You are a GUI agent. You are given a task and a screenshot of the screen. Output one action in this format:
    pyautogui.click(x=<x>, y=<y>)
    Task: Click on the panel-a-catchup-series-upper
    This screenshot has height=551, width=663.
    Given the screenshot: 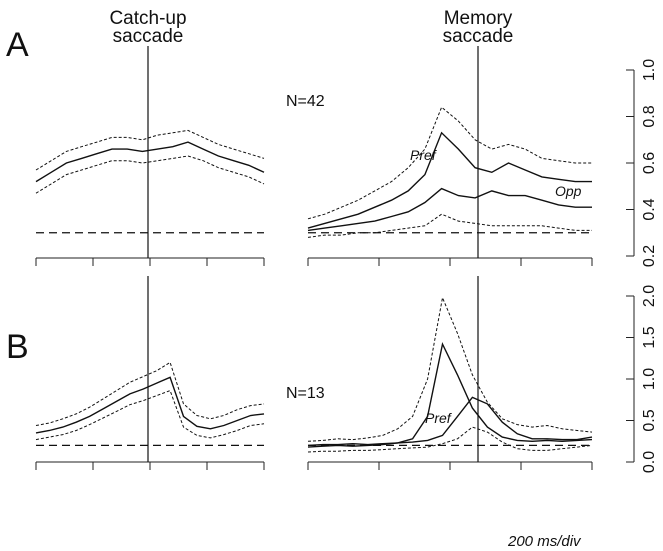 What is the action you would take?
    pyautogui.click(x=150, y=150)
    